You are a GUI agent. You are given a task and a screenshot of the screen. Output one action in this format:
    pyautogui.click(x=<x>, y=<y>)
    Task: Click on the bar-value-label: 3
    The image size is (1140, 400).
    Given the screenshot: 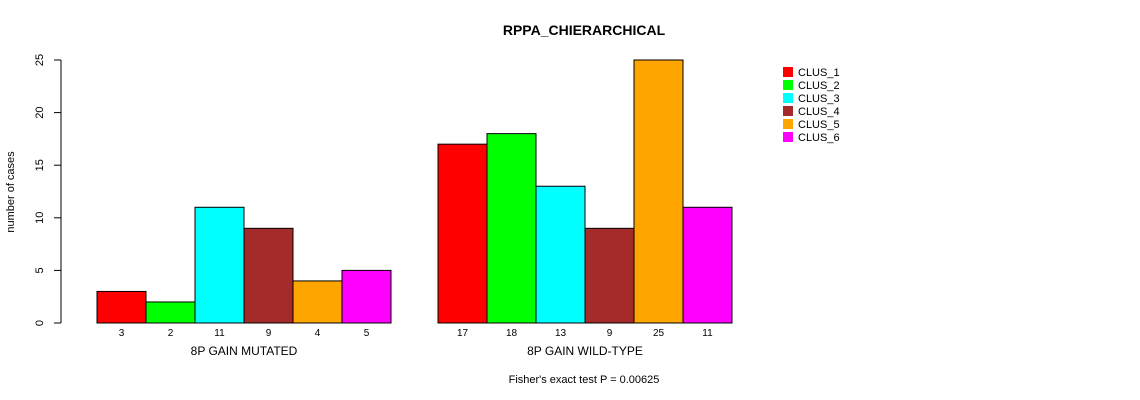 What is the action you would take?
    pyautogui.click(x=122, y=333)
    